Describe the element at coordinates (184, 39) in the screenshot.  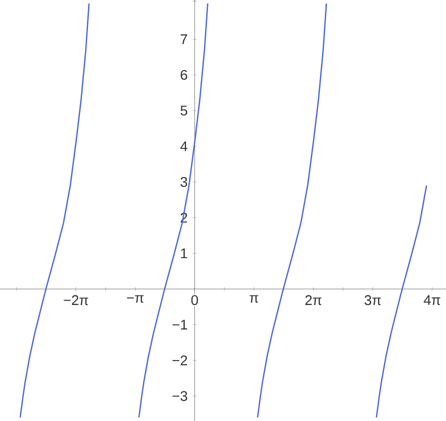
I see `y-tick-label: 7` at that location.